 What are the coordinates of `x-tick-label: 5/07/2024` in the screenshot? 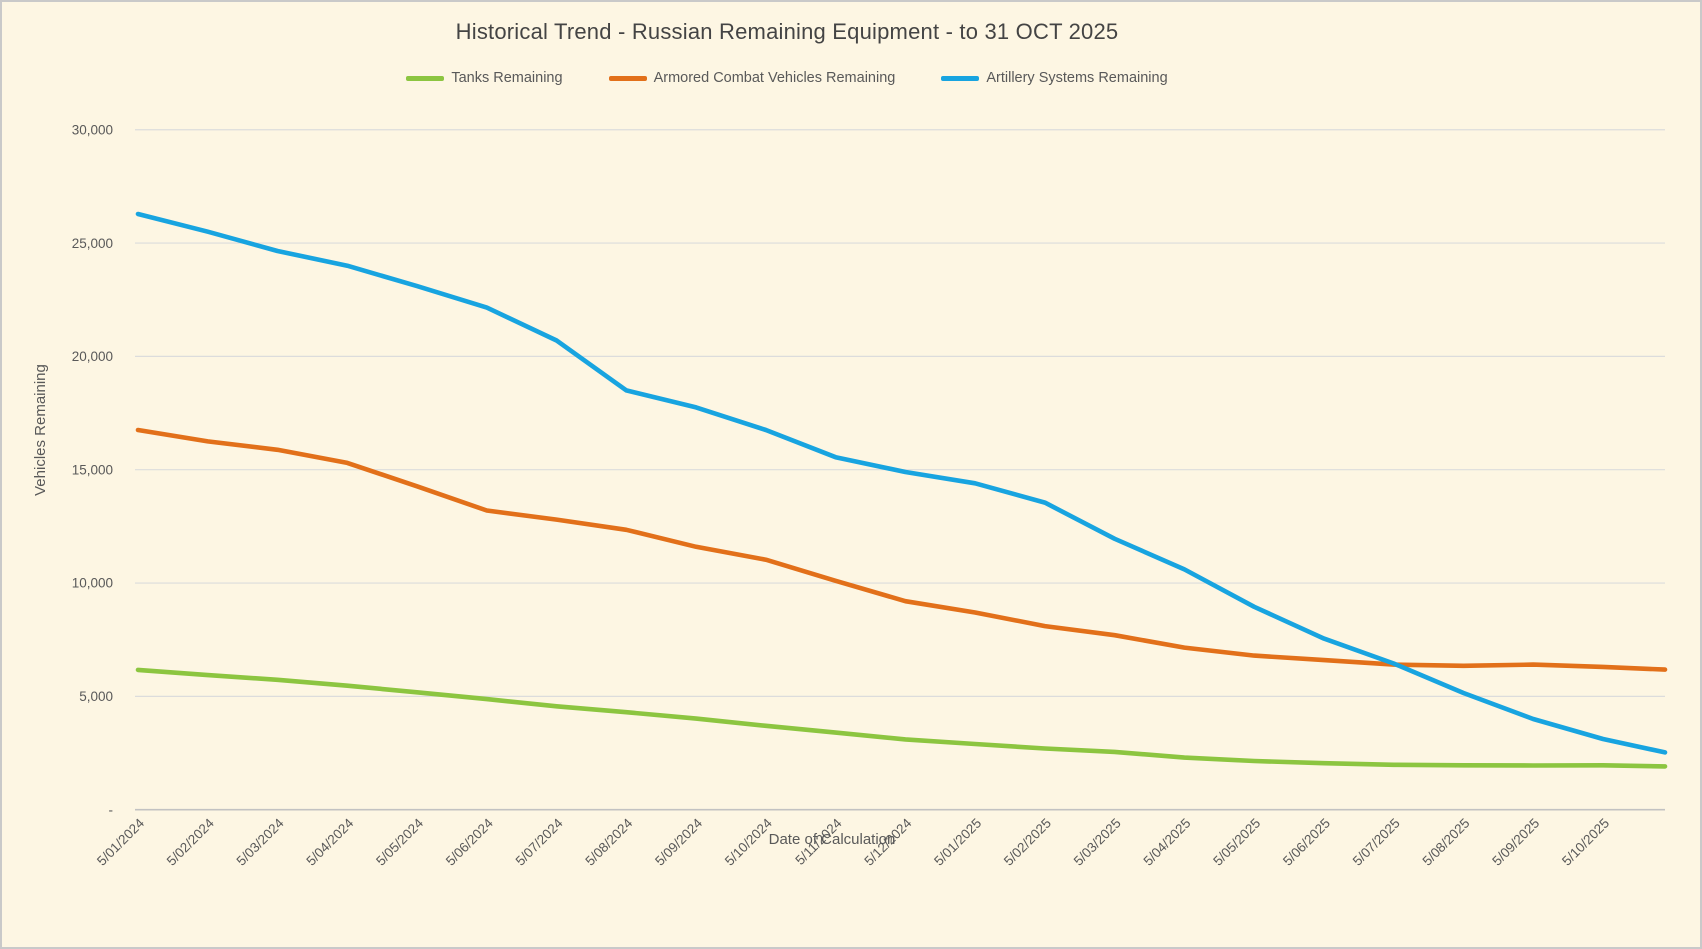 It's located at (539, 841).